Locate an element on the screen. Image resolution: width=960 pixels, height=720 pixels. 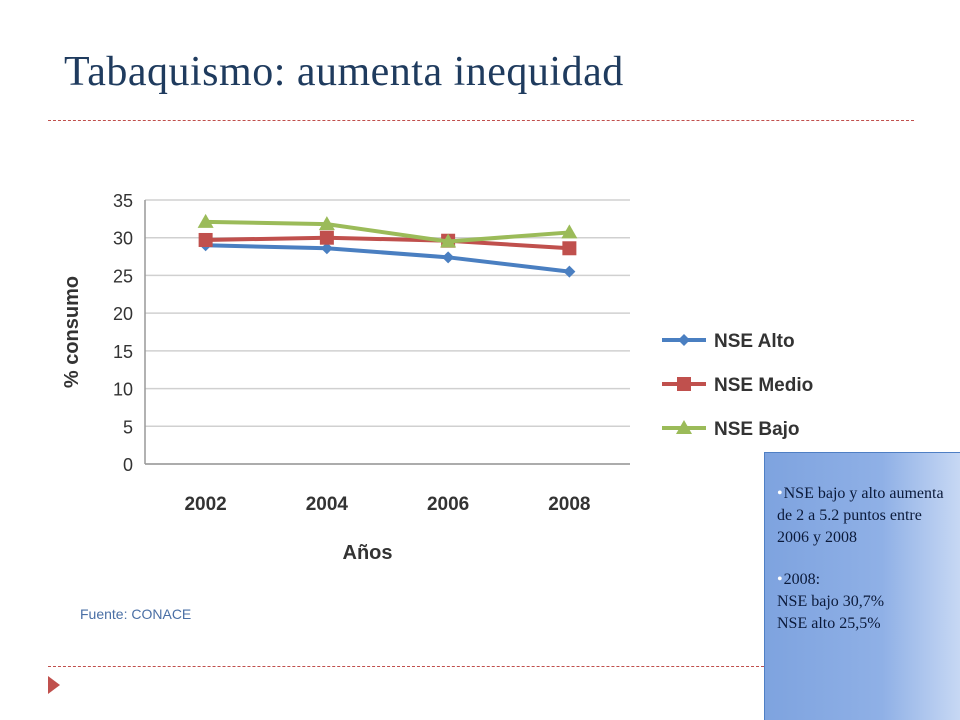
x-tick-label: 2004 is located at coordinates (327, 504).